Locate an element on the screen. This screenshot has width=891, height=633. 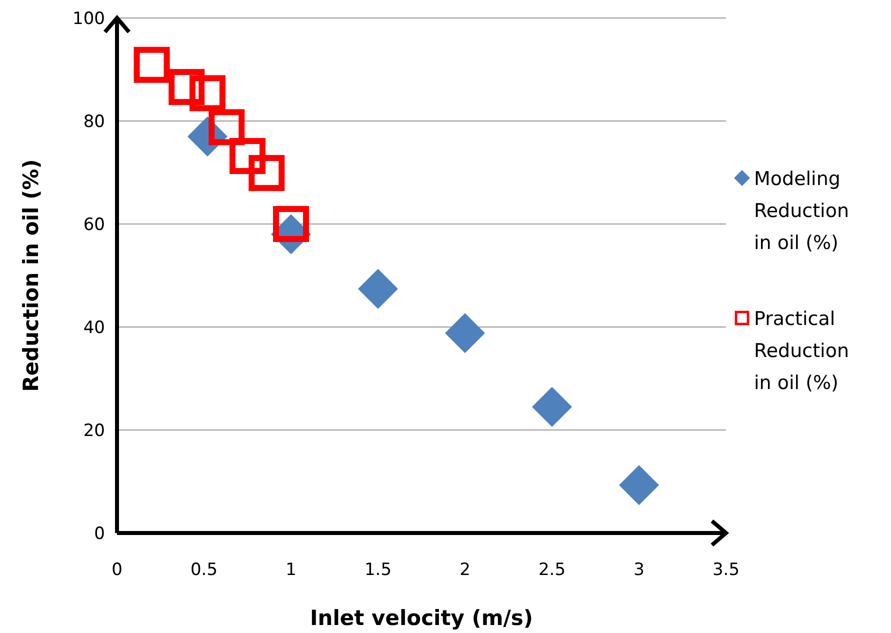
y-tick-label: 100 is located at coordinates (88, 19).